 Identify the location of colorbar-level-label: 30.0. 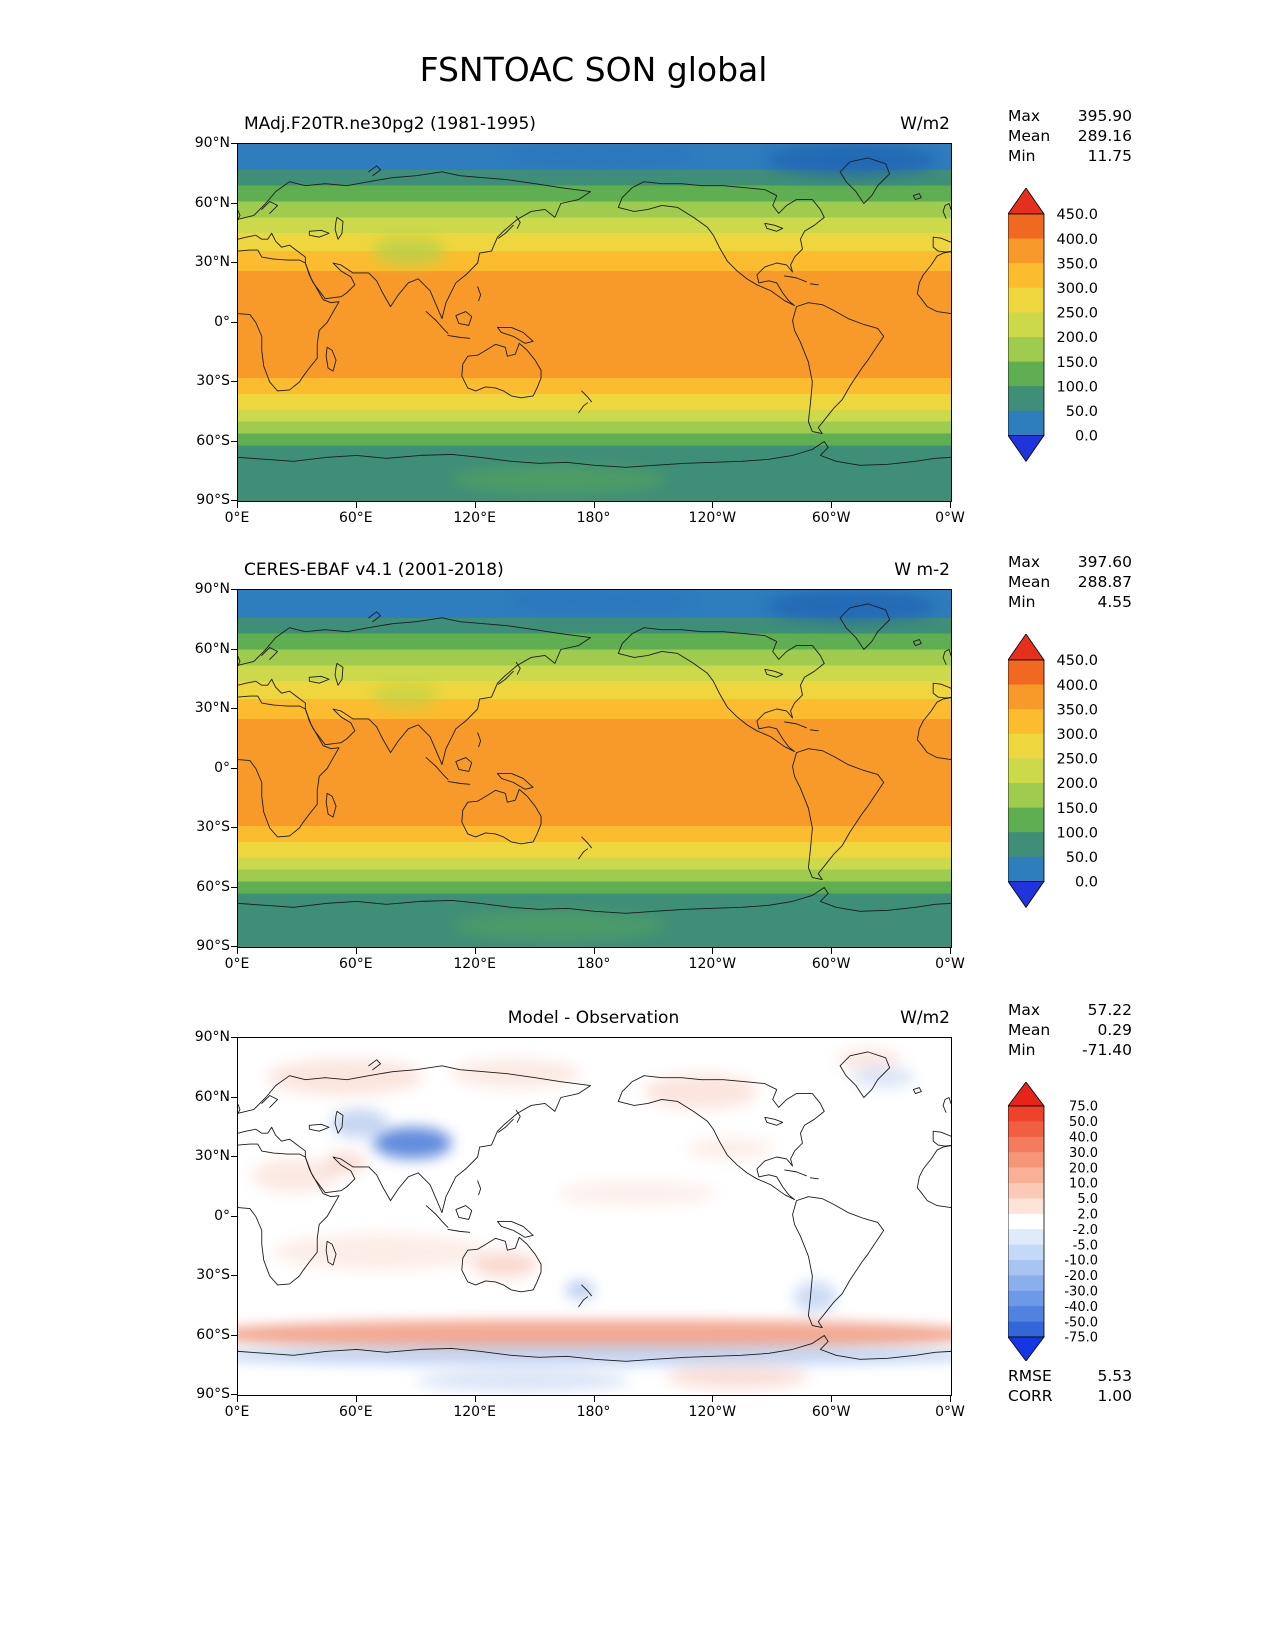
(1083, 1153).